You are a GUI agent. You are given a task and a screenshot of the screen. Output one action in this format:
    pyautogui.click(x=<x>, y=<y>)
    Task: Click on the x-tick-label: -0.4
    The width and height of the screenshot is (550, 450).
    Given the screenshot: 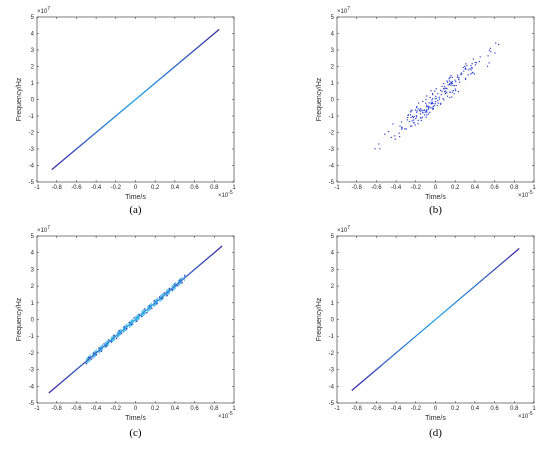 What is the action you would take?
    pyautogui.click(x=396, y=409)
    